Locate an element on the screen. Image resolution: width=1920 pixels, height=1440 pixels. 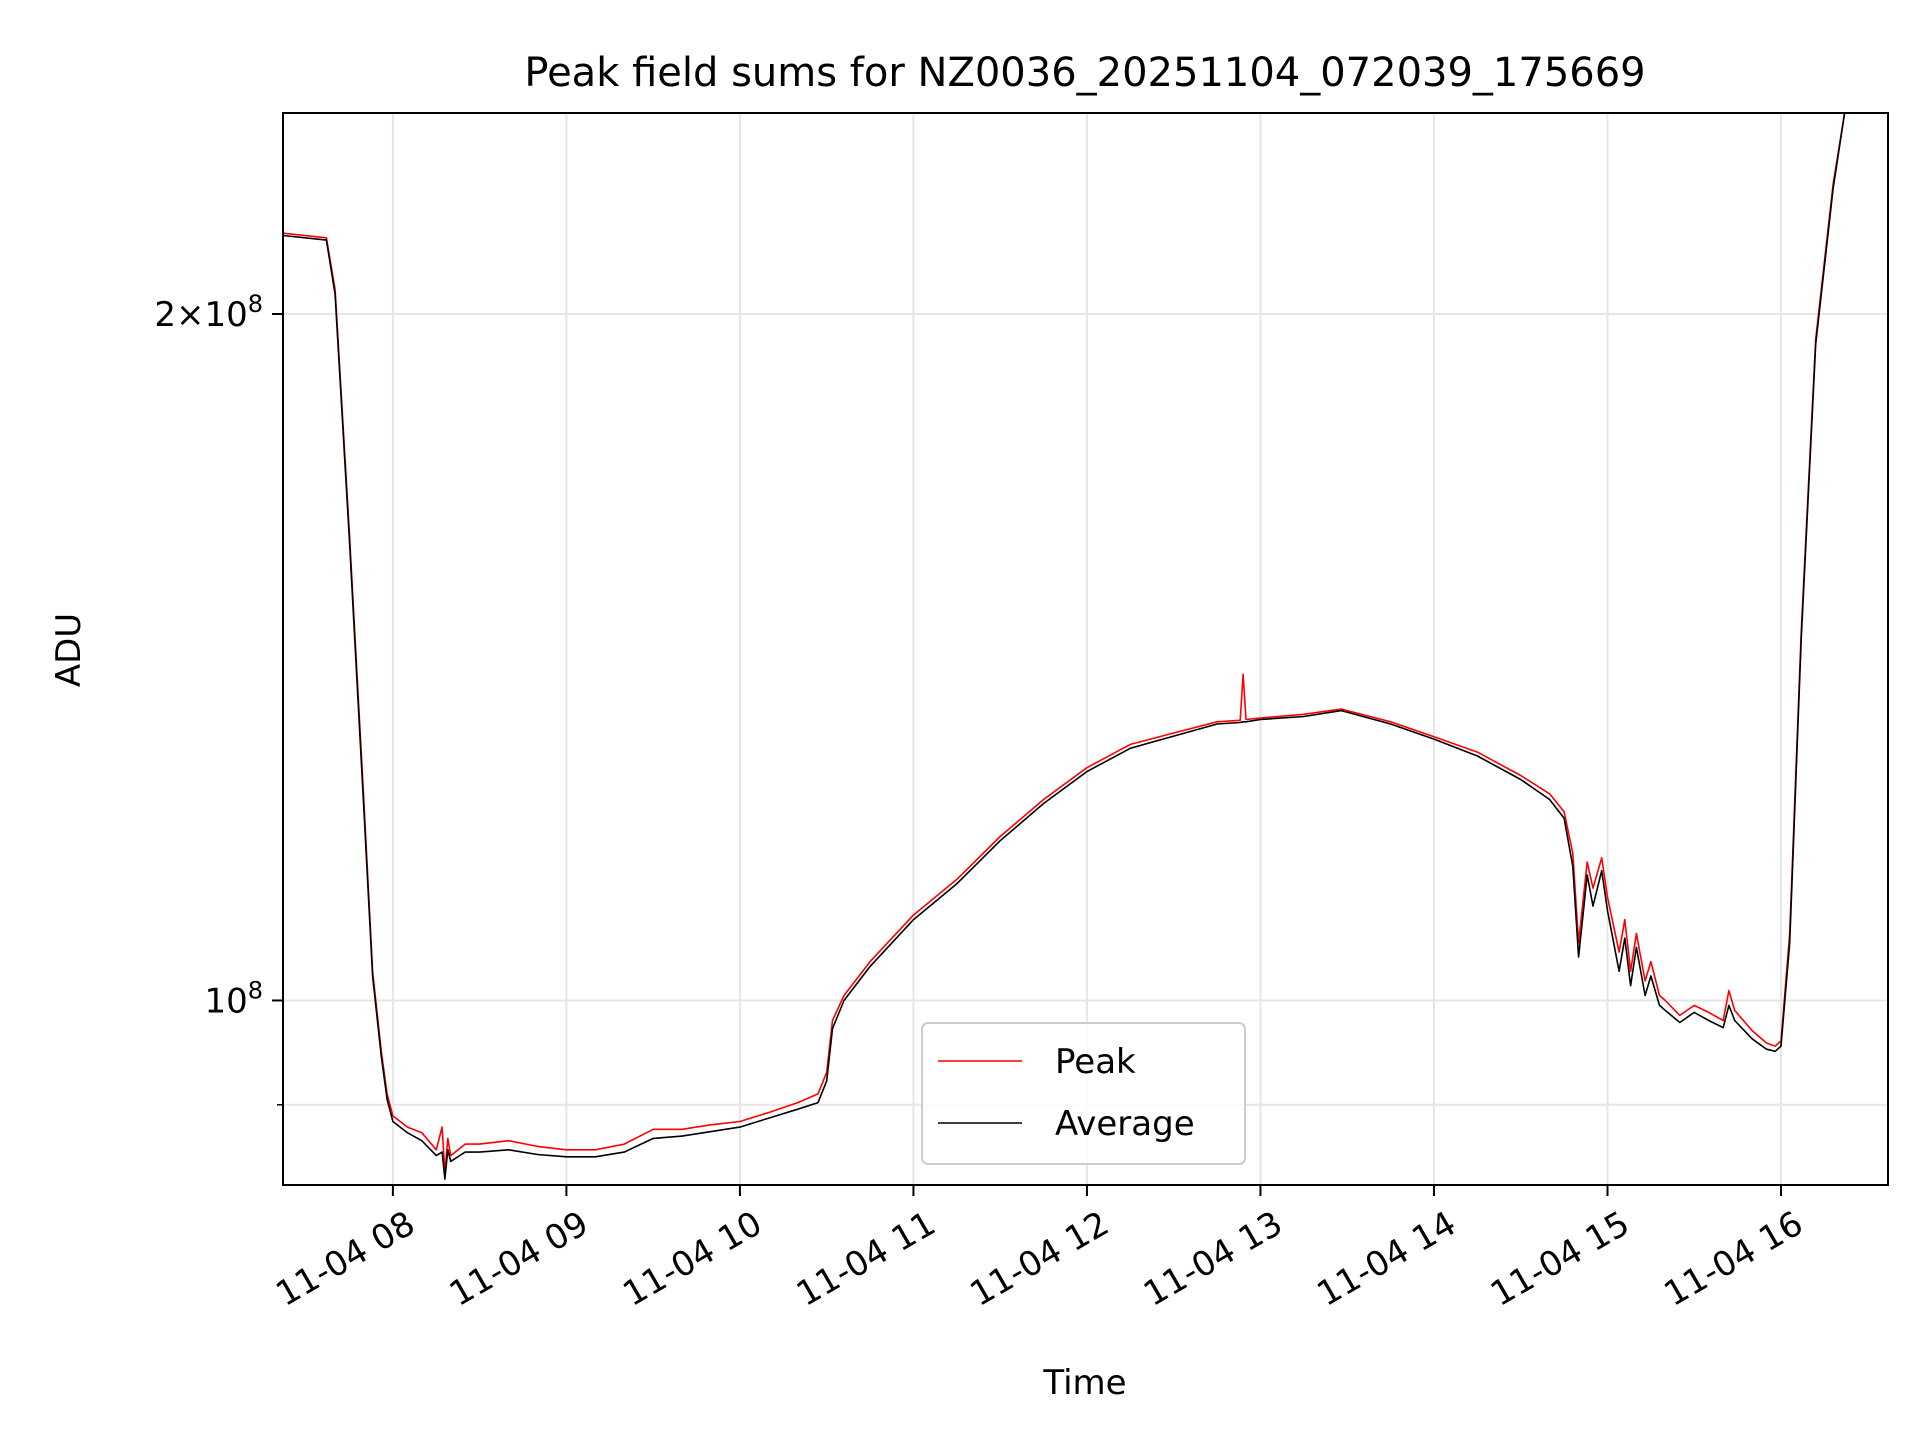
legend-box is located at coordinates (1083, 1093).